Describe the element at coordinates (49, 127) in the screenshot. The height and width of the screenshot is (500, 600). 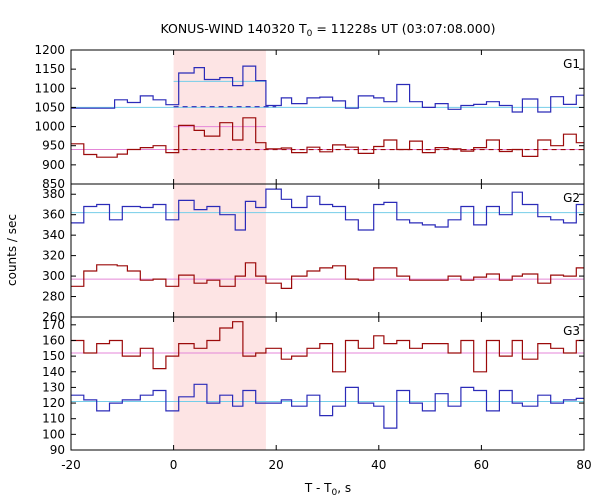
I see `panel-G1-y-tick-label: 1000` at that location.